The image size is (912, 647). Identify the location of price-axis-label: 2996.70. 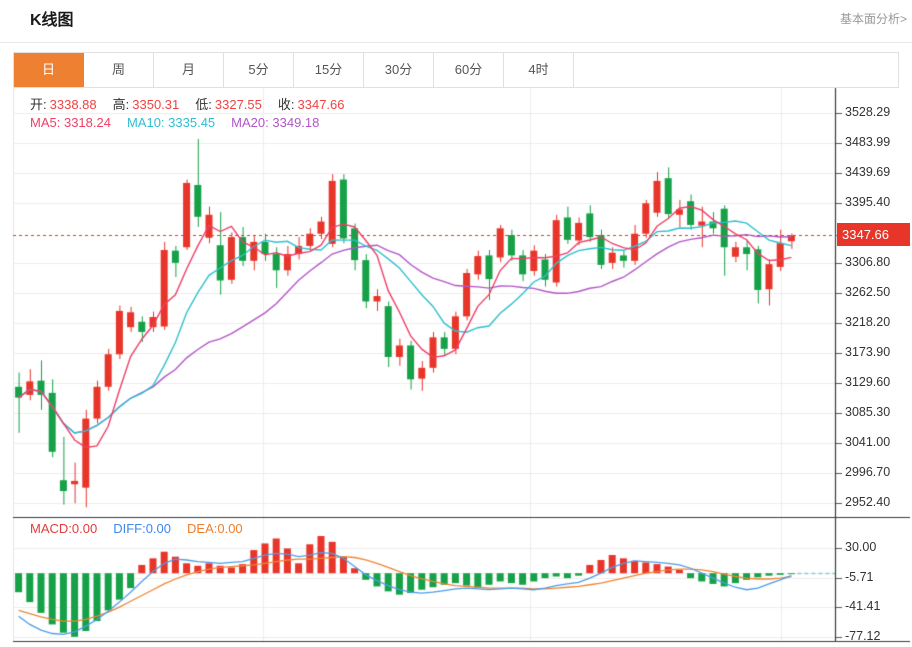
(868, 471).